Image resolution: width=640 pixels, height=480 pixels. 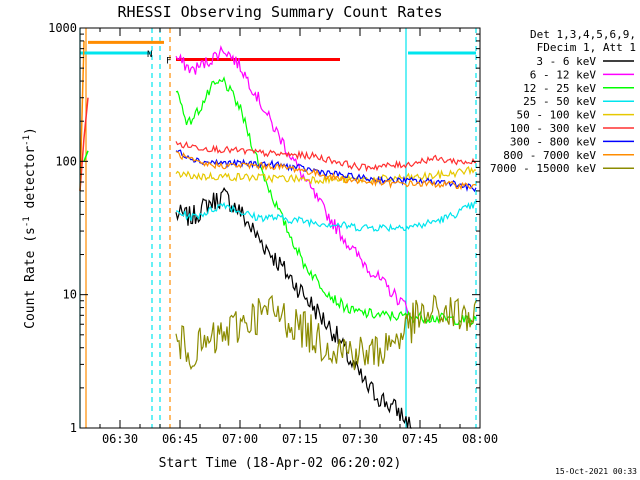 What do you see at coordinates (559, 101) in the screenshot?
I see `legend-entry-label: 25 - 50 keV` at bounding box center [559, 101].